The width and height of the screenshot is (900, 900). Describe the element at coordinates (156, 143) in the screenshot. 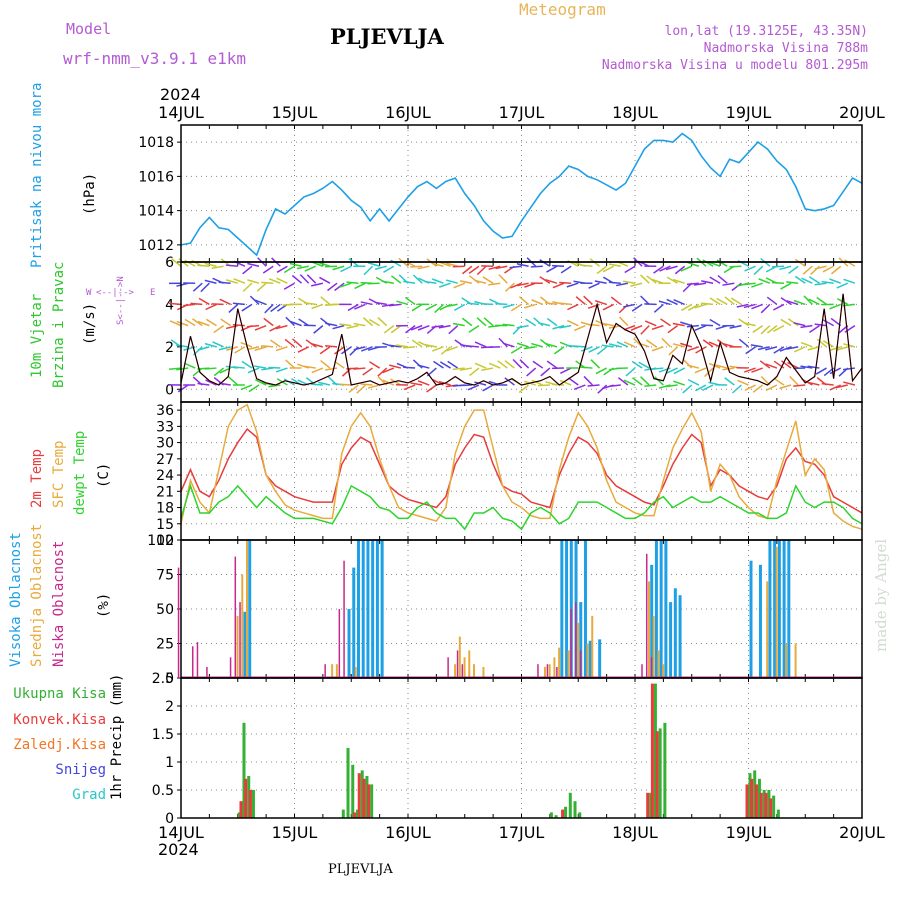

I see `y-tick-label: 1018` at that location.